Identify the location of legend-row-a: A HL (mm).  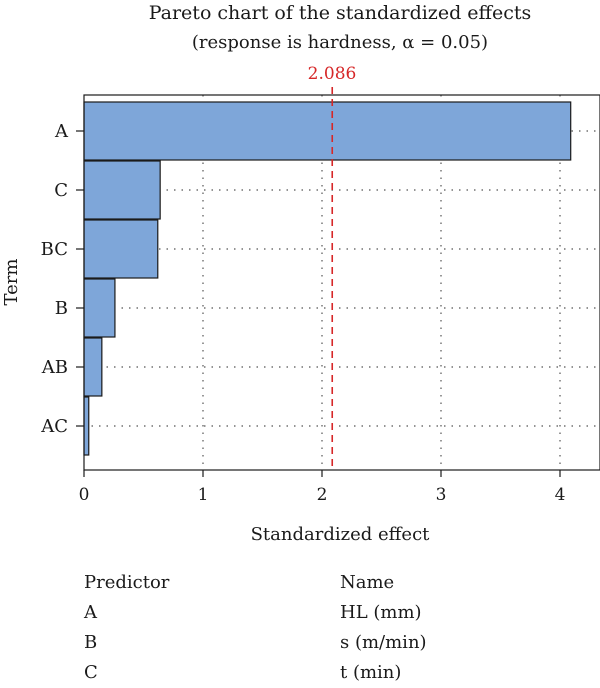
(294, 613).